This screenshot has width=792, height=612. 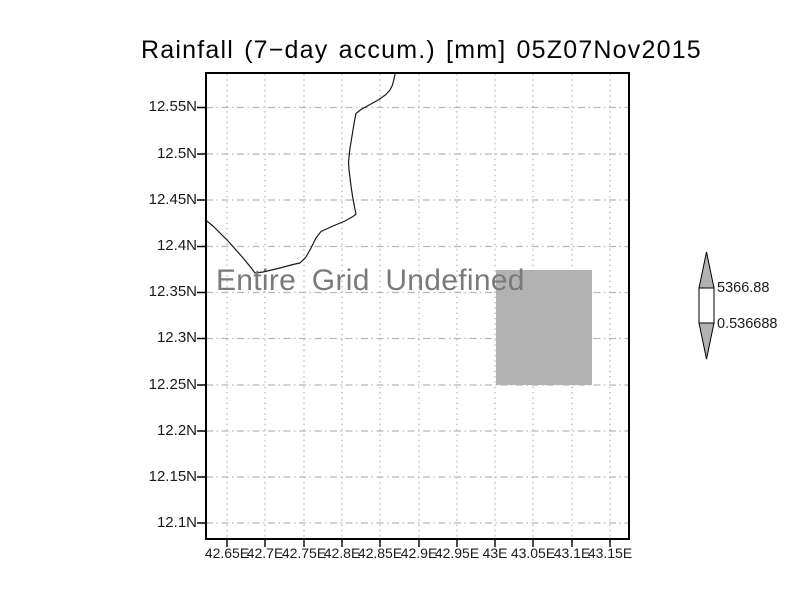 What do you see at coordinates (706, 341) in the screenshot?
I see `colorbar-bottom-arrow` at bounding box center [706, 341].